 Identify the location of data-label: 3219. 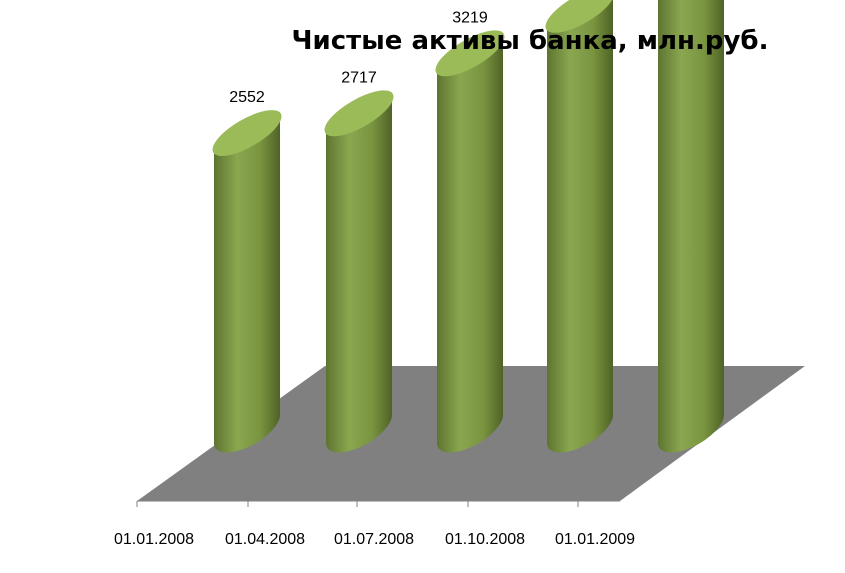
(470, 17).